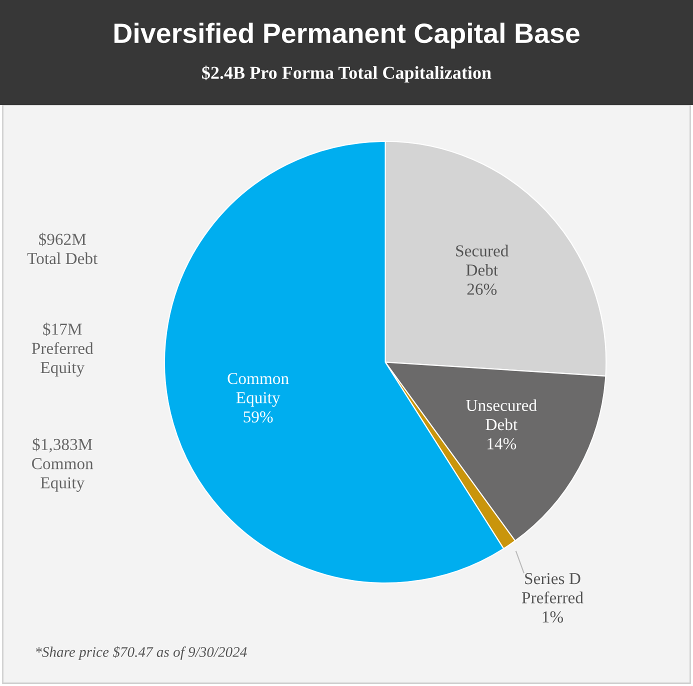  What do you see at coordinates (141, 653) in the screenshot?
I see `text: *Share price $70.47 as of 9/30/2024` at bounding box center [141, 653].